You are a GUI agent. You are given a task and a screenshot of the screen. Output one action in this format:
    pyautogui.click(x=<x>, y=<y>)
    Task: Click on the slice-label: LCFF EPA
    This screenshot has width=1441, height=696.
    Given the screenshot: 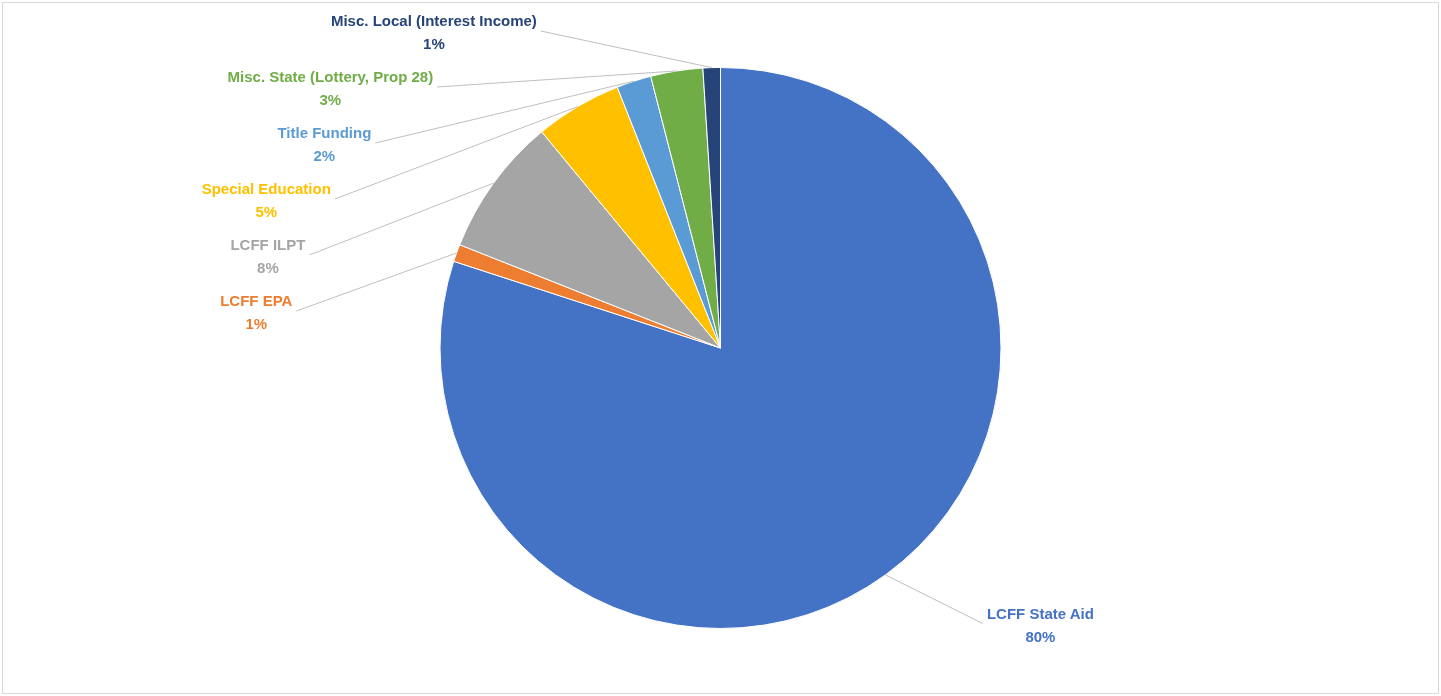 What is the action you would take?
    pyautogui.click(x=256, y=301)
    